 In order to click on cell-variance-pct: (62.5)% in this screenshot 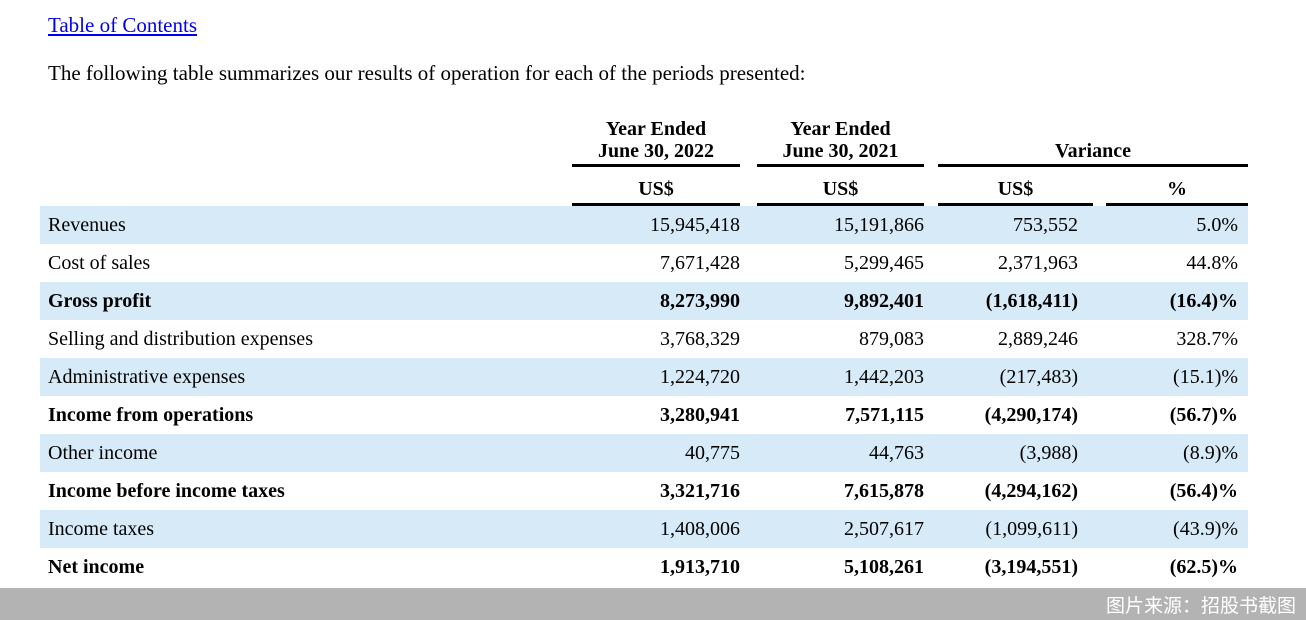, I will do `click(1204, 566)`.